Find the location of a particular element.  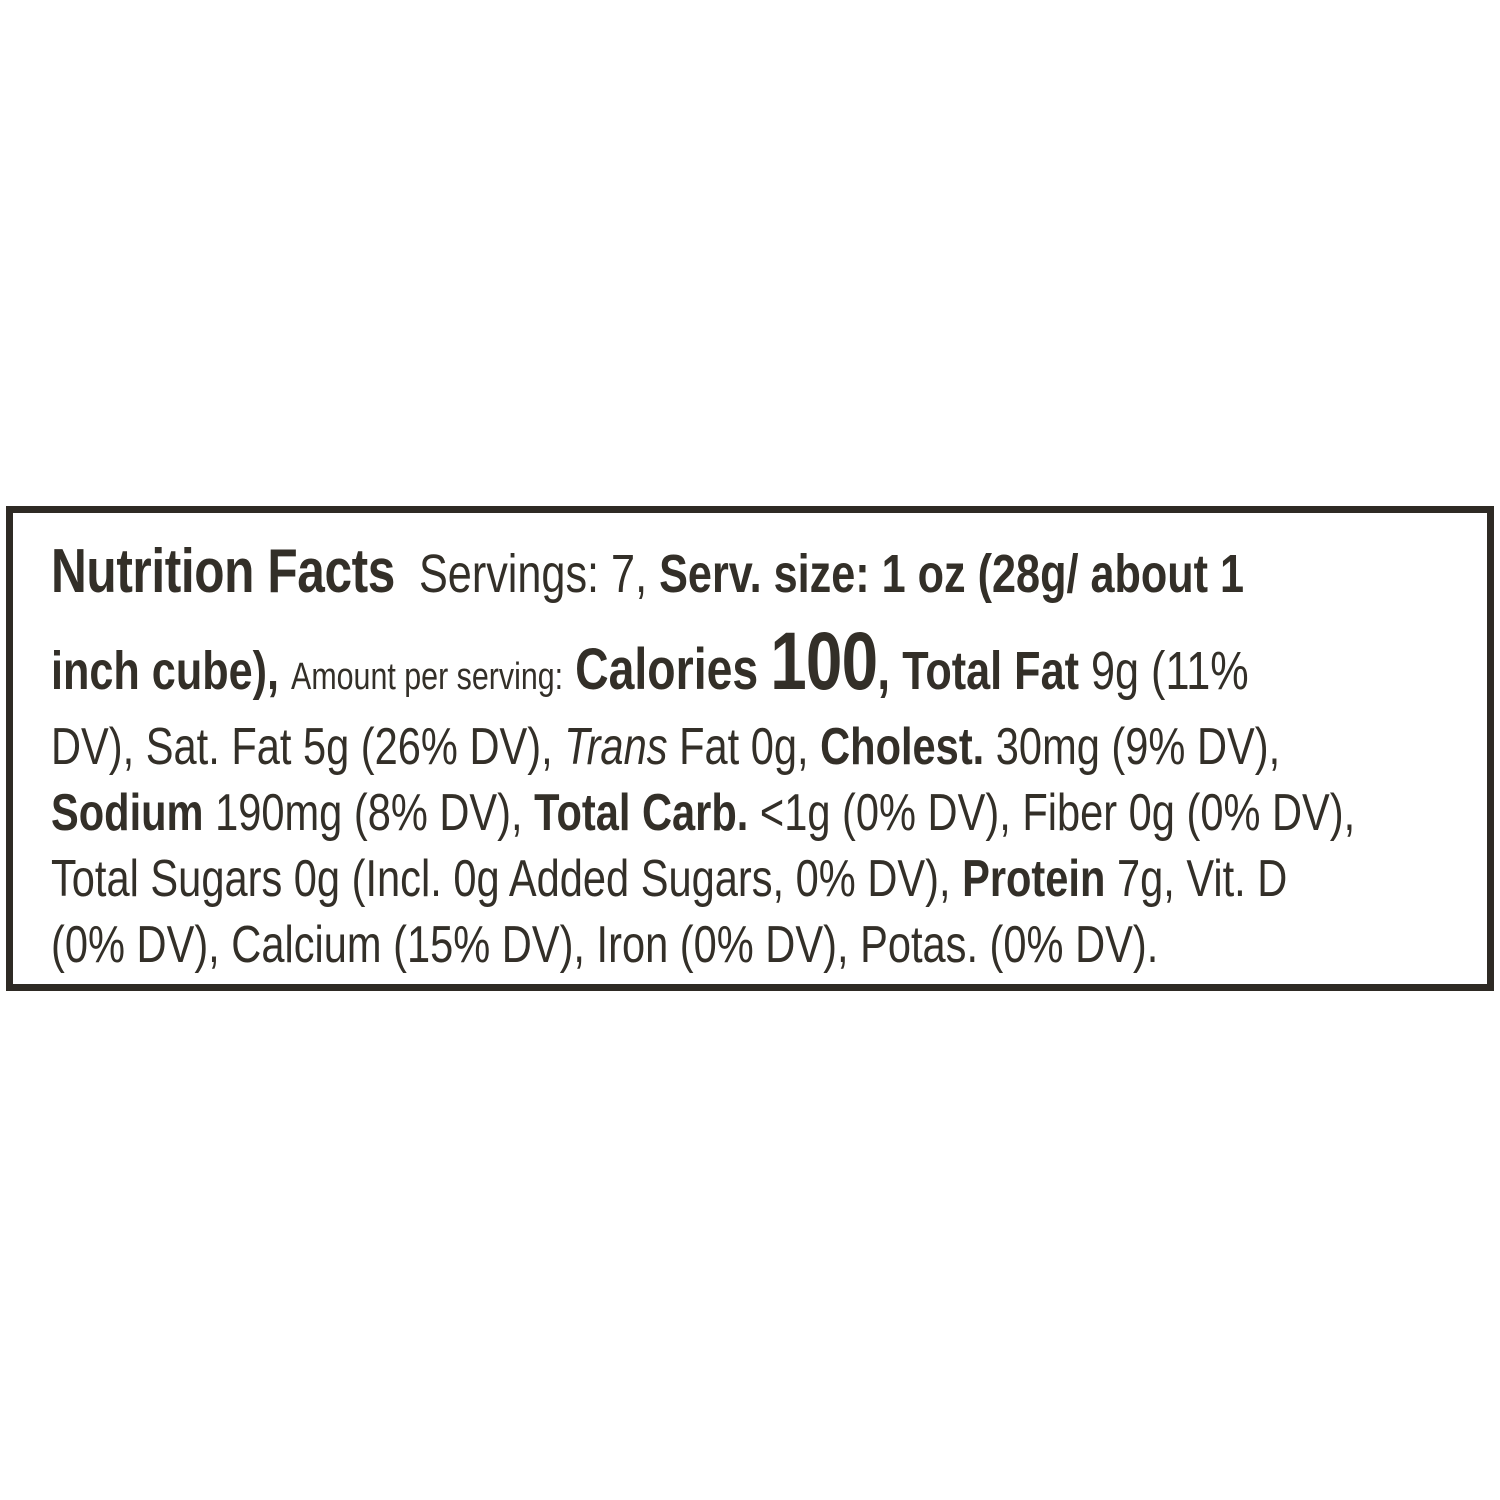

amount-per-serving-text: Amount per serving: is located at coordinates (427, 677).